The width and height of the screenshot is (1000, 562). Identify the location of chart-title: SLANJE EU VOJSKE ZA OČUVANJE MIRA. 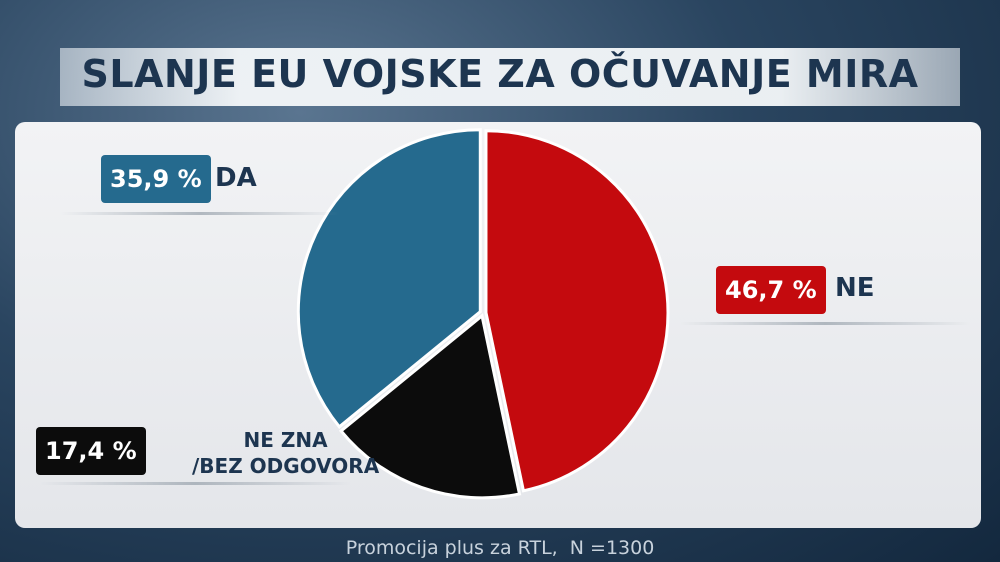
(500, 74).